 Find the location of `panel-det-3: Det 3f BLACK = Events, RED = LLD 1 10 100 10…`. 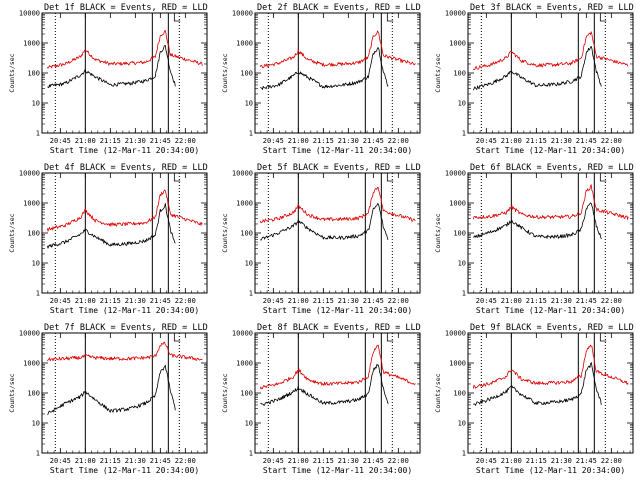

panel-det-3: Det 3f BLACK = Events, RED = LLD 1 10 100 10… is located at coordinates (534, 79).